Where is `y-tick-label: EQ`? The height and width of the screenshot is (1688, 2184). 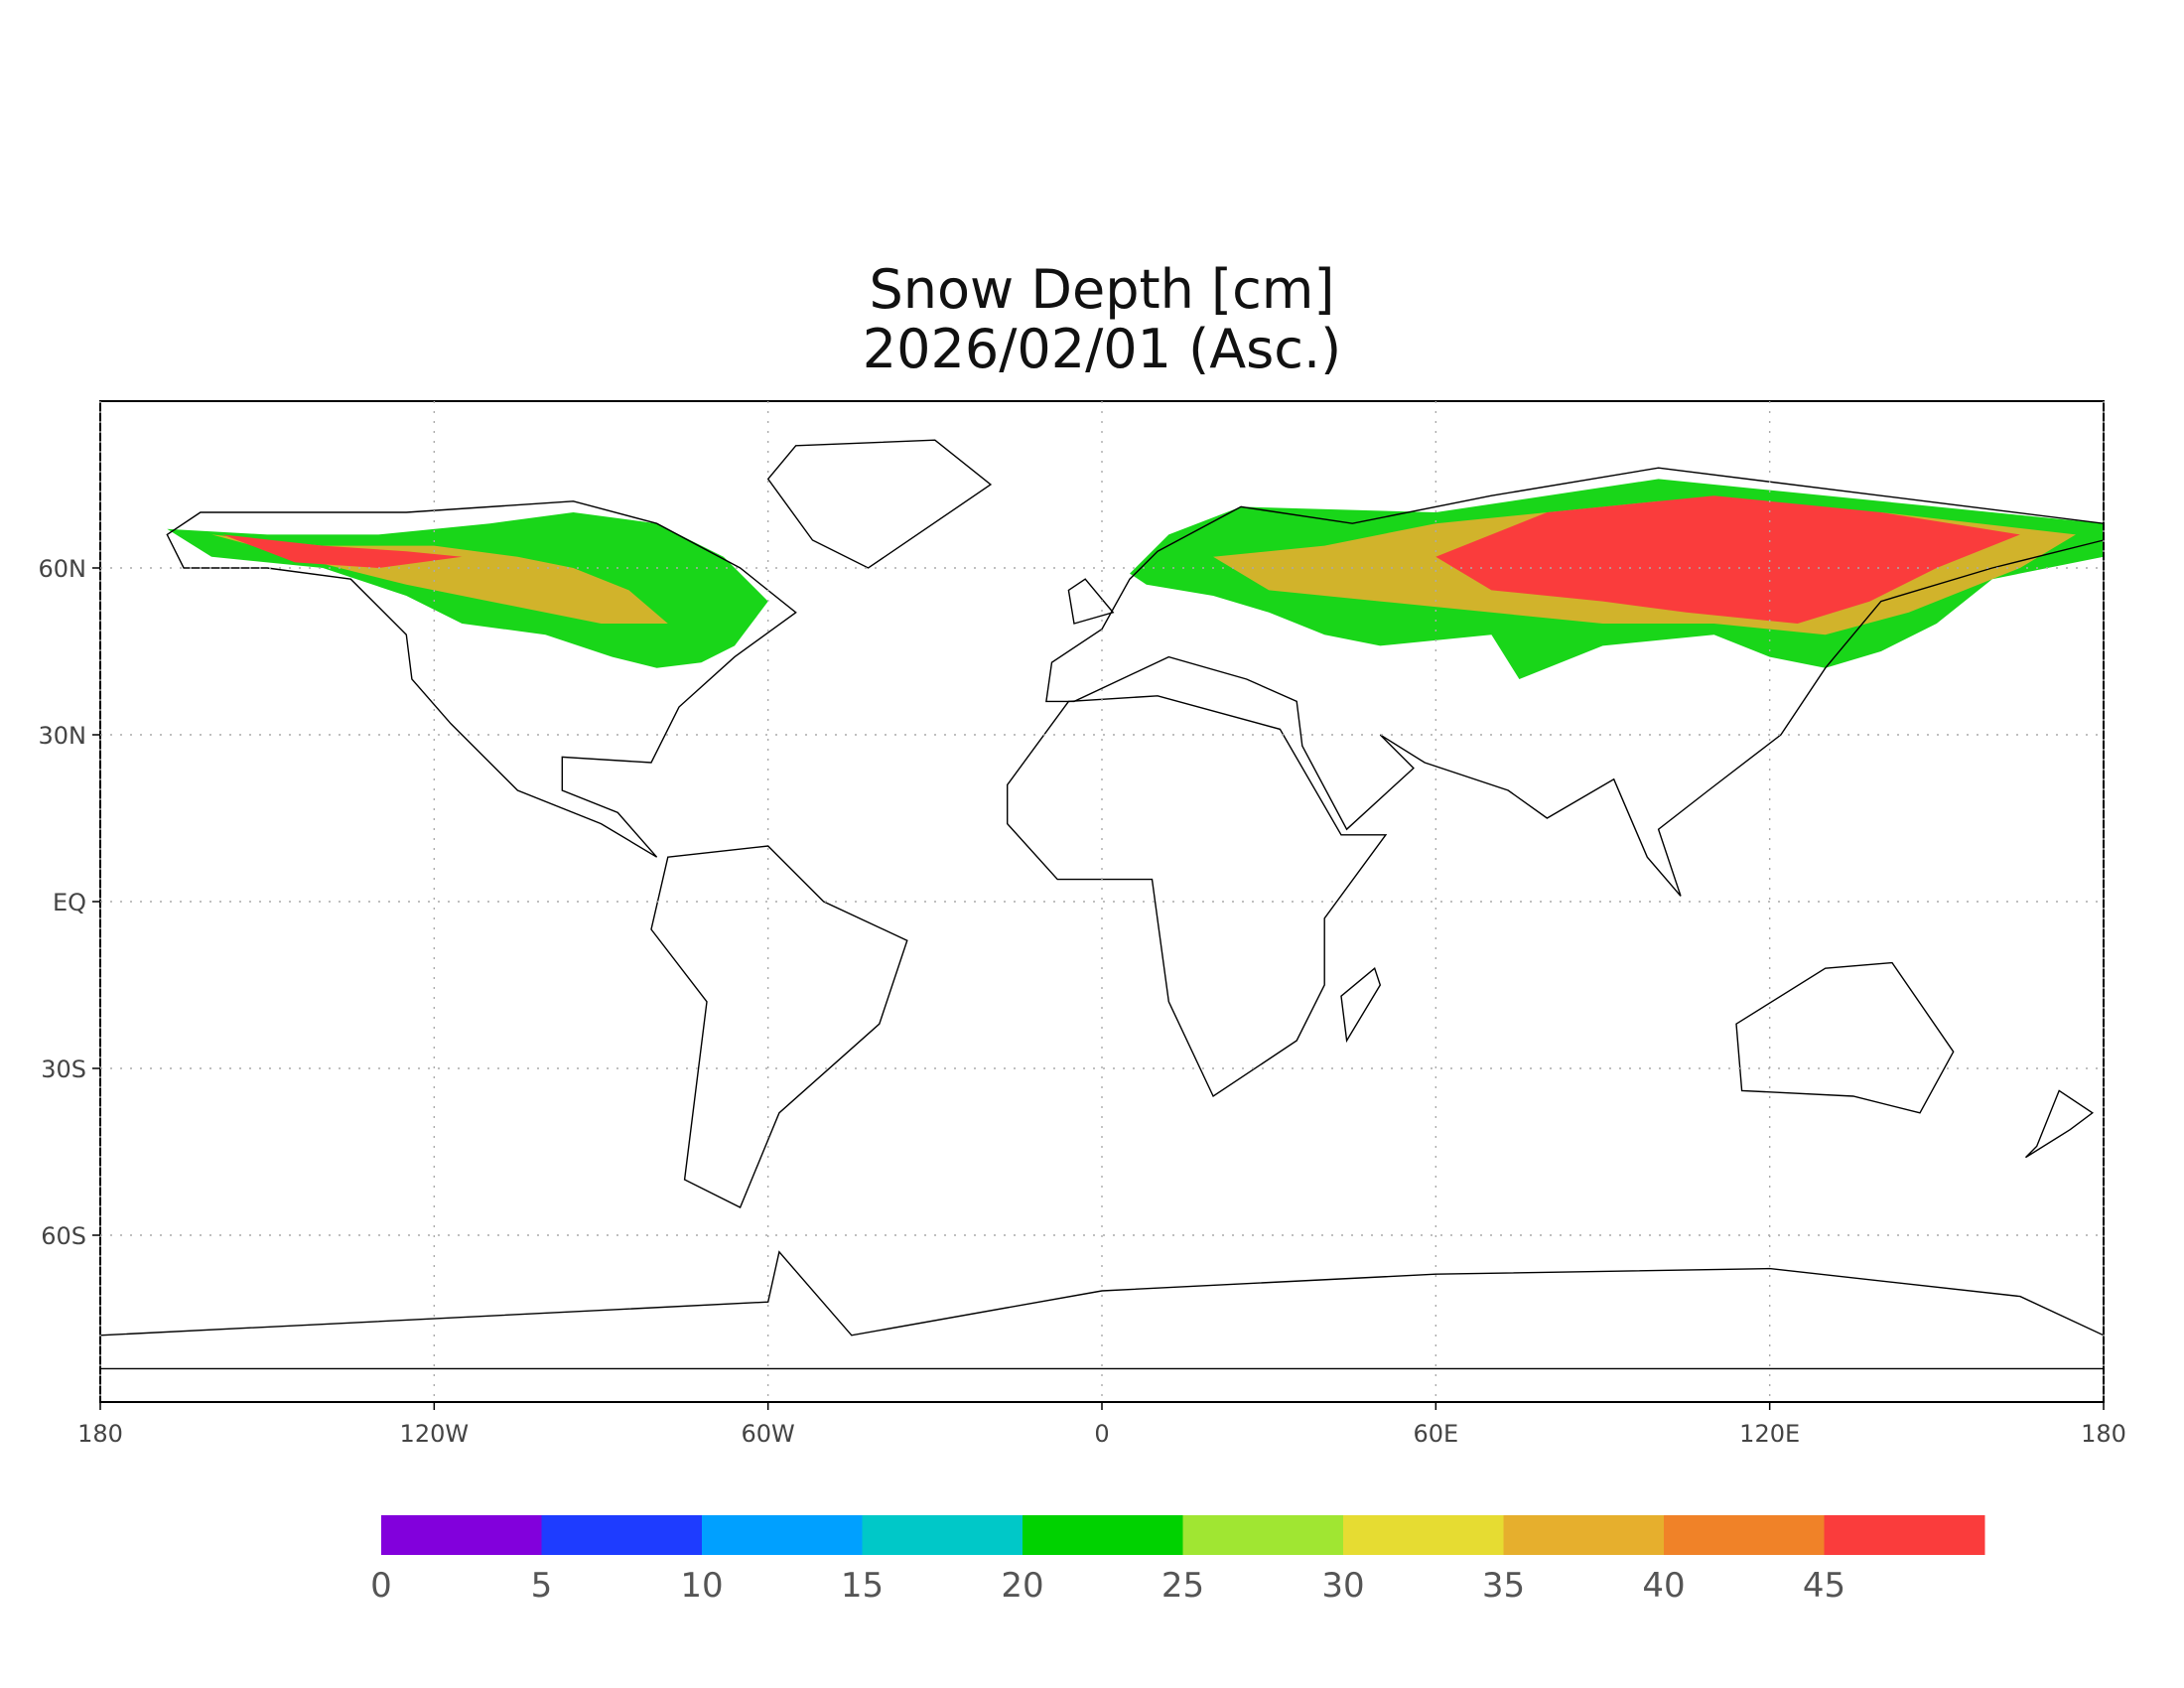 y-tick-label: EQ is located at coordinates (69, 902).